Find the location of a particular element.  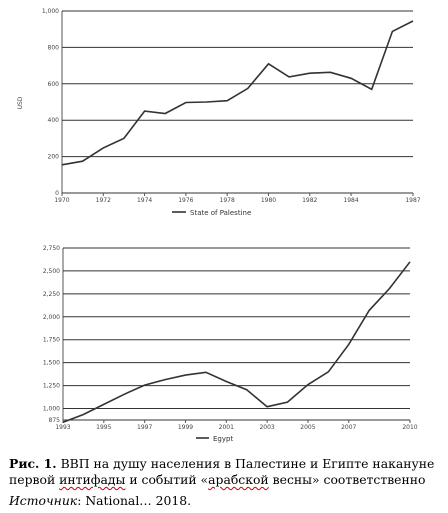

c1-y-tick-label: 600 is located at coordinates (54, 84).